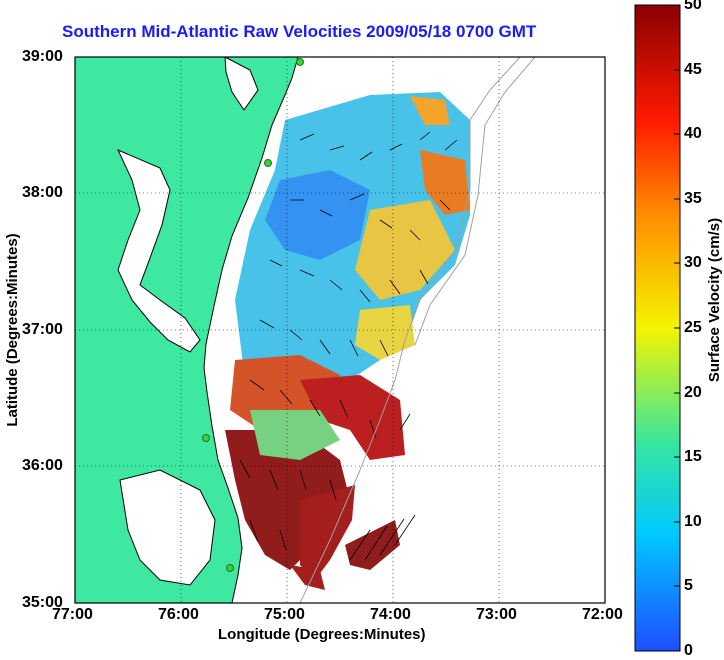  I want to click on x-tick-label: 75:00, so click(284, 614).